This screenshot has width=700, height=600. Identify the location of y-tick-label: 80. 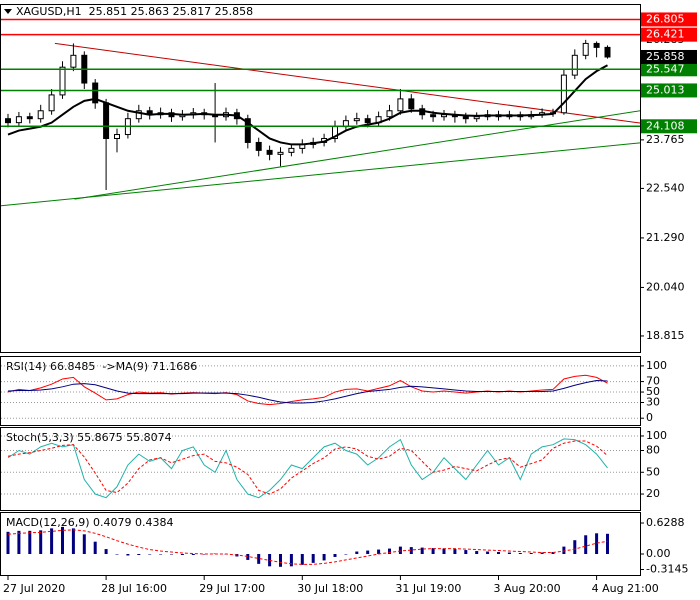
(653, 449).